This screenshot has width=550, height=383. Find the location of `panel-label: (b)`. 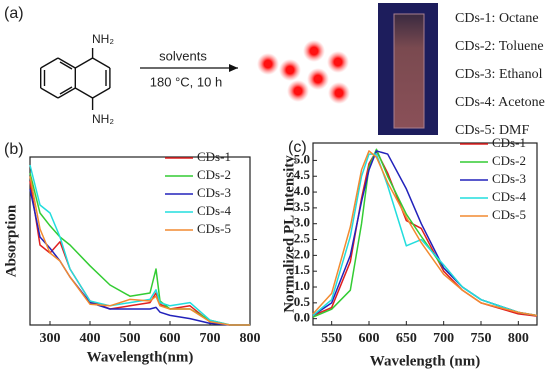

panel-label: (b) is located at coordinates (14, 149).